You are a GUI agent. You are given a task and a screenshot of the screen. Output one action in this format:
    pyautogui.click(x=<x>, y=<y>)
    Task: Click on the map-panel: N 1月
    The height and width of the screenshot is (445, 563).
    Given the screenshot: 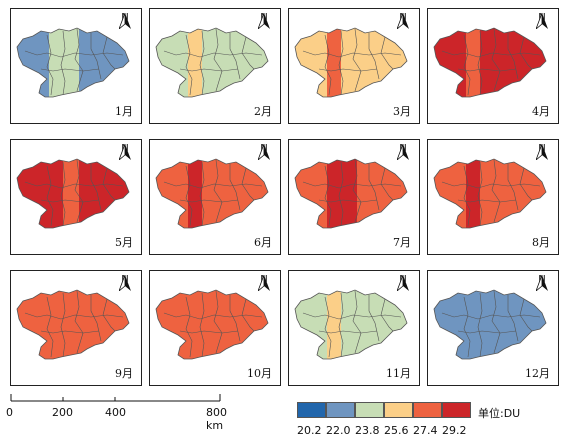 What is the action you would take?
    pyautogui.click(x=76, y=66)
    